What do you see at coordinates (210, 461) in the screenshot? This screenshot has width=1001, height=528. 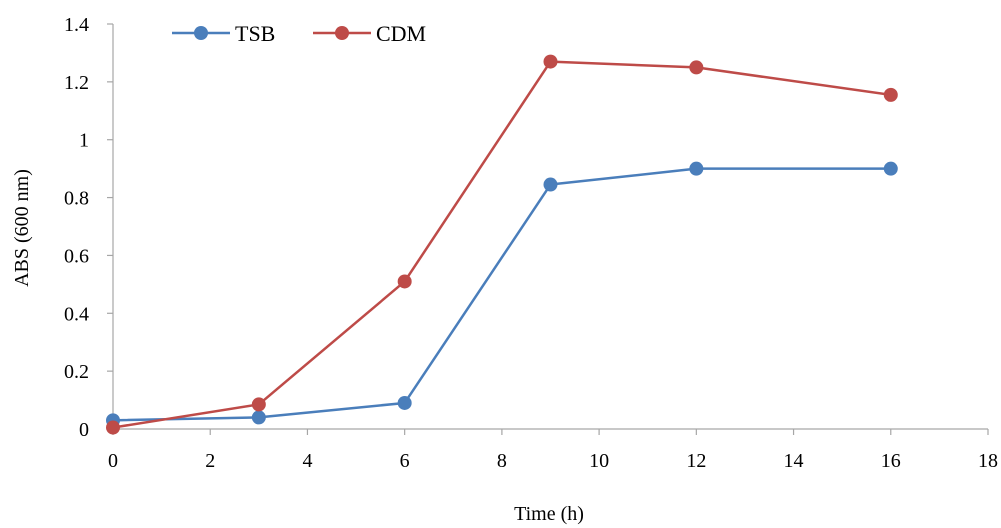 I see `x-tick-label: 2` at bounding box center [210, 461].